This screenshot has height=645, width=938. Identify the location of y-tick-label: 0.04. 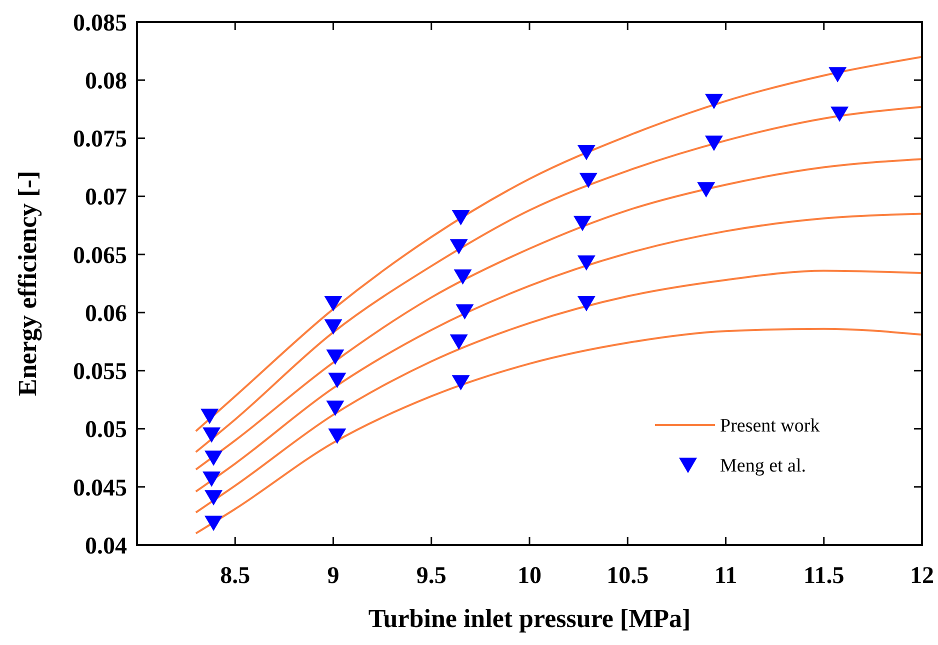
(106, 546).